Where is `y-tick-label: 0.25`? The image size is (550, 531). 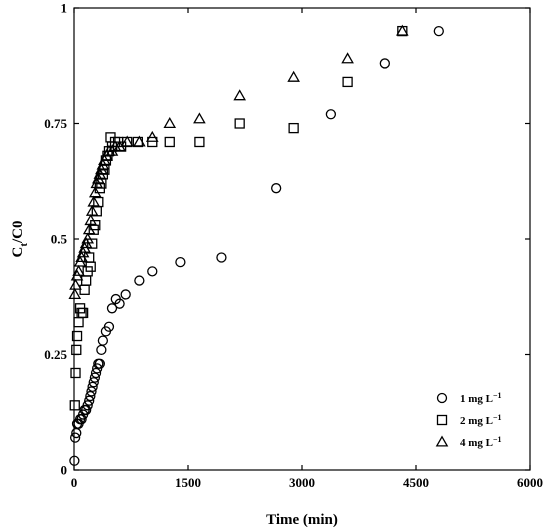 y-tick-label: 0.25 is located at coordinates (55, 354).